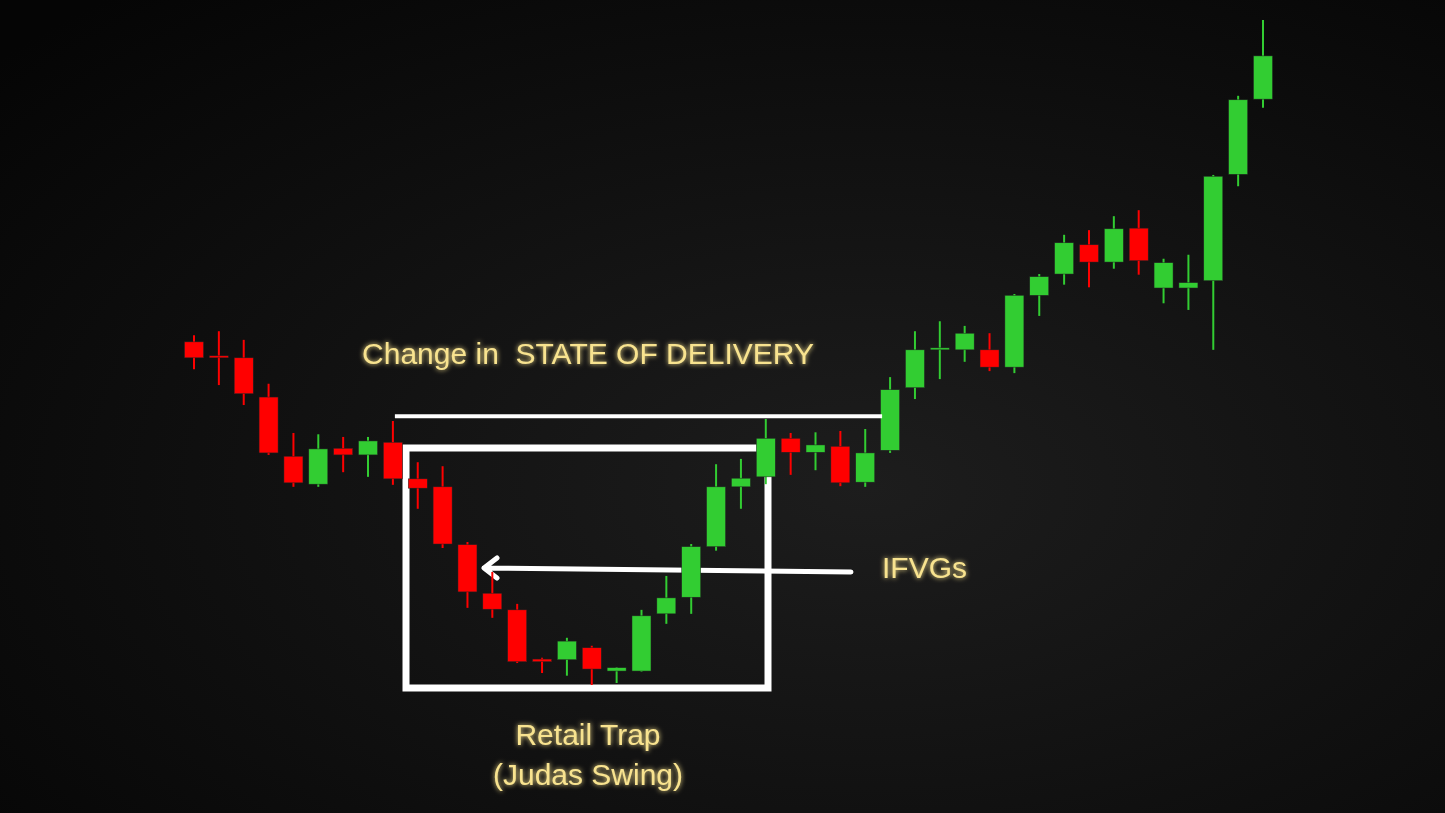  I want to click on text: Retail Trap (Judas Swing), so click(588, 754).